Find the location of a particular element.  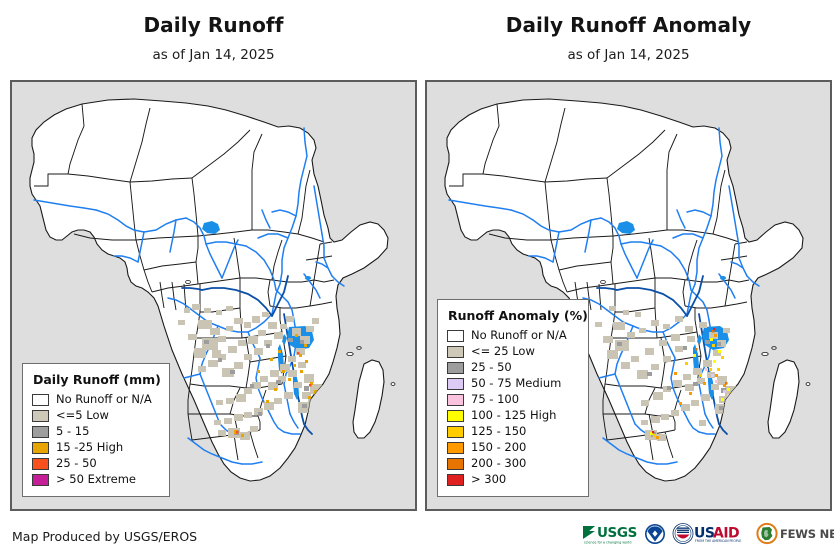

map-credit: Map Produced by USGS/EROS is located at coordinates (105, 536).